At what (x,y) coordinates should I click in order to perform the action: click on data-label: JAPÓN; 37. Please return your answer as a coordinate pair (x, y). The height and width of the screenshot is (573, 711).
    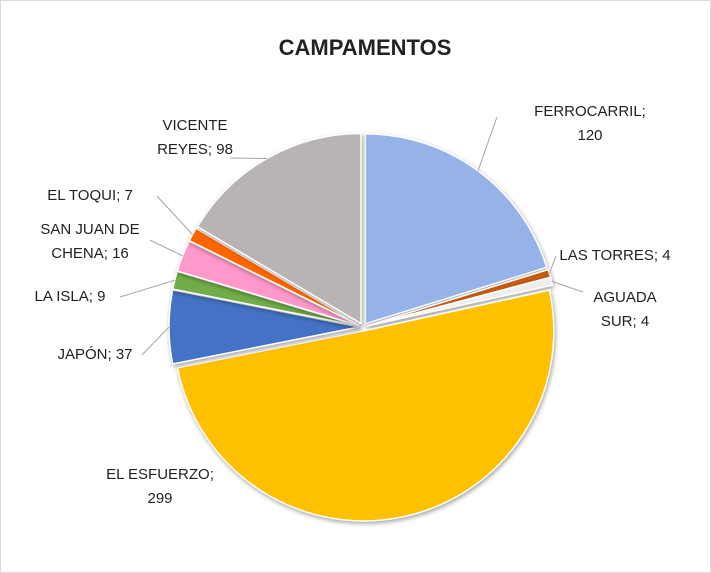
    Looking at the image, I should click on (94, 354).